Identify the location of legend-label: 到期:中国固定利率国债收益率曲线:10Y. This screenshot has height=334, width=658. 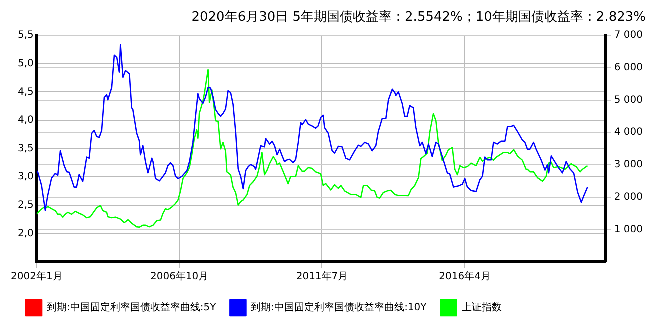
(339, 308).